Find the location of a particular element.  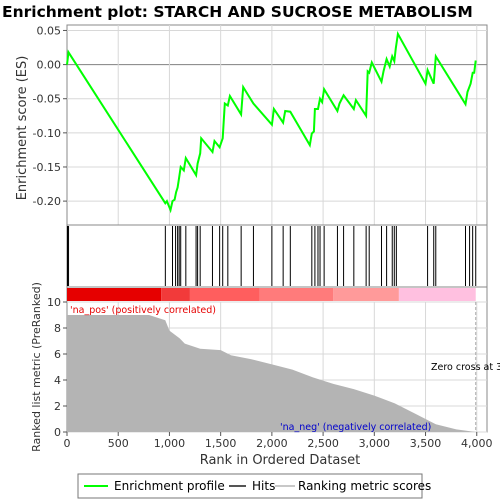

ranked-y-axis-label: Ranked list metric (PreRanked) is located at coordinates (36, 367).